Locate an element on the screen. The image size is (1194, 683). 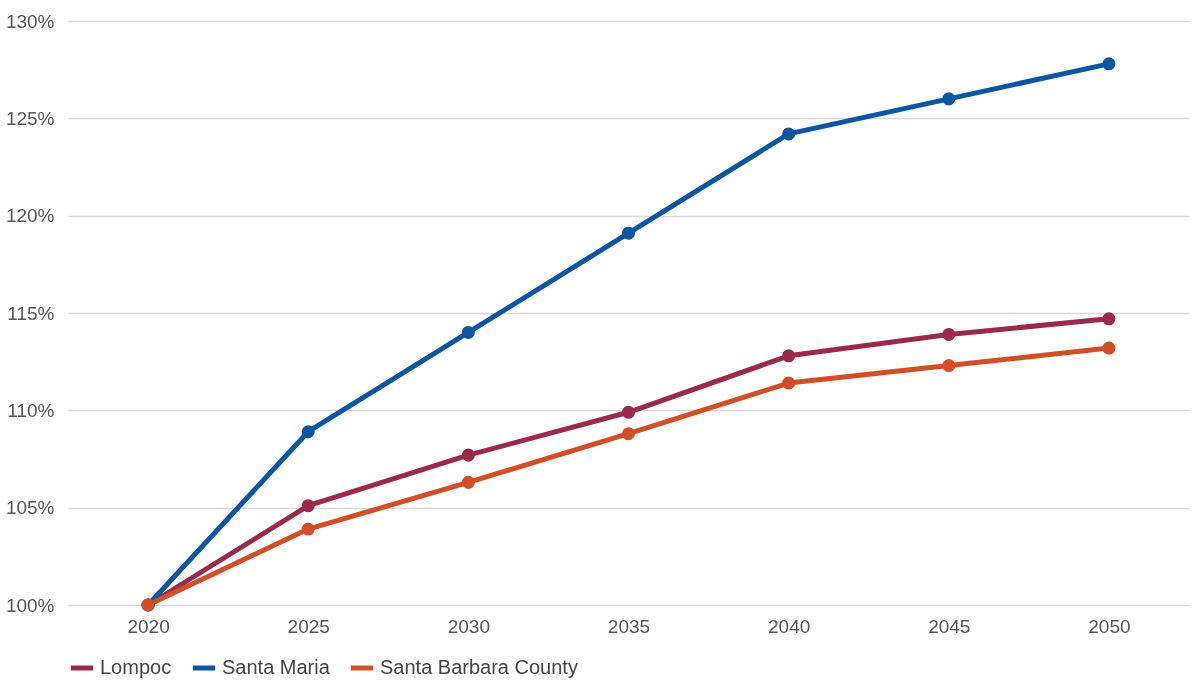
y-tick-label: 115% is located at coordinates (31, 313).